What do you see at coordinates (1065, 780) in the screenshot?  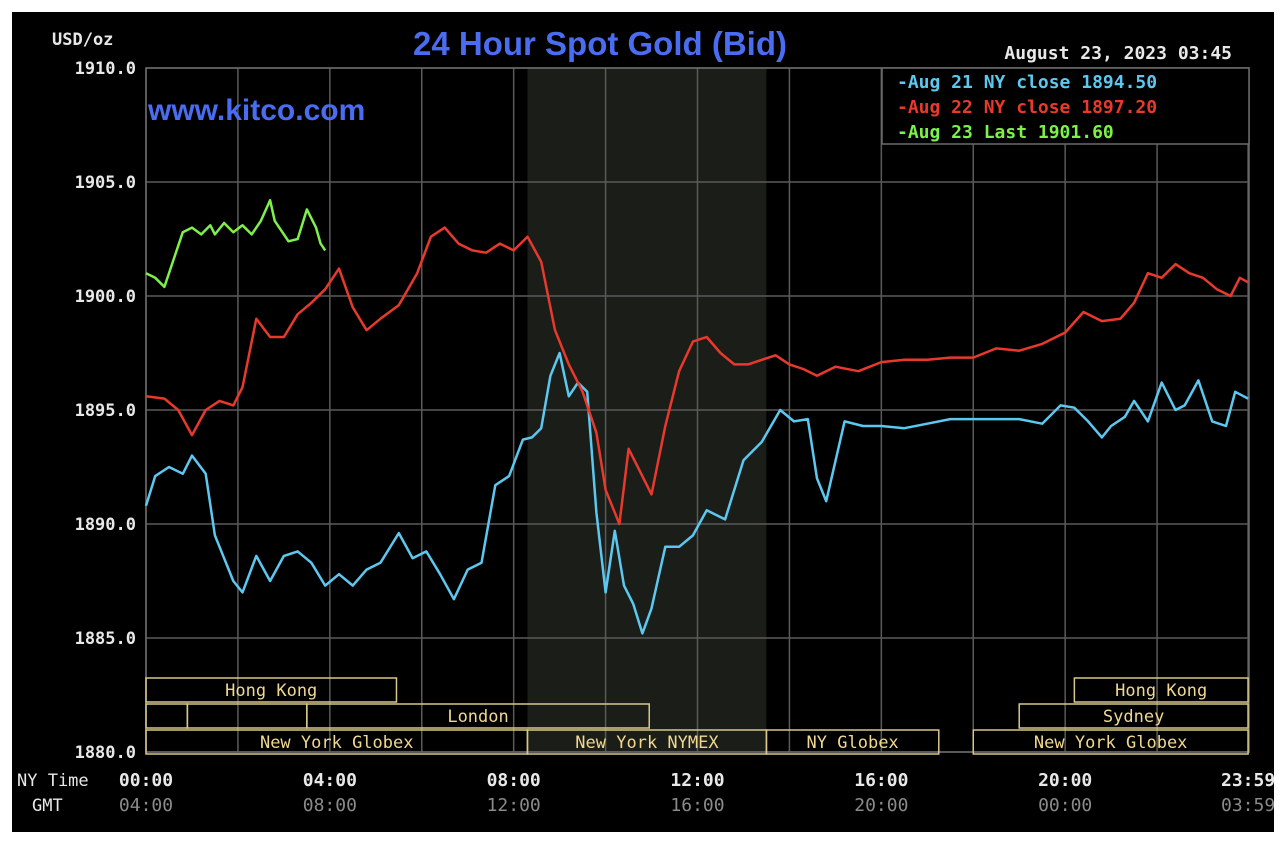 I see `x-tick-label-ny: 20:00` at bounding box center [1065, 780].